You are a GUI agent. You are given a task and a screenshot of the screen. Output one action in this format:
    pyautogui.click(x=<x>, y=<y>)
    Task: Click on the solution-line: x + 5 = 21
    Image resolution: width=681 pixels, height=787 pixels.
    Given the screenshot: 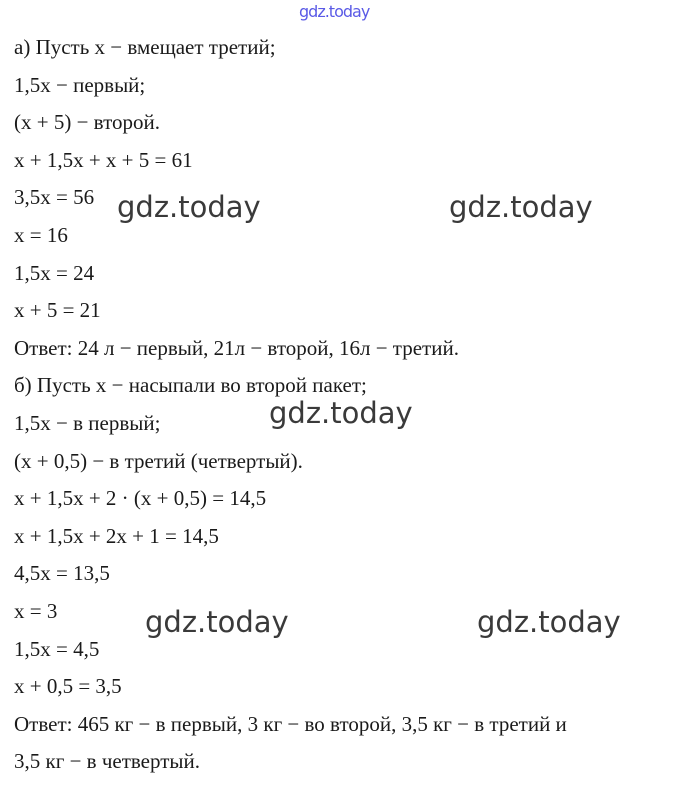 What is the action you would take?
    pyautogui.click(x=57, y=310)
    